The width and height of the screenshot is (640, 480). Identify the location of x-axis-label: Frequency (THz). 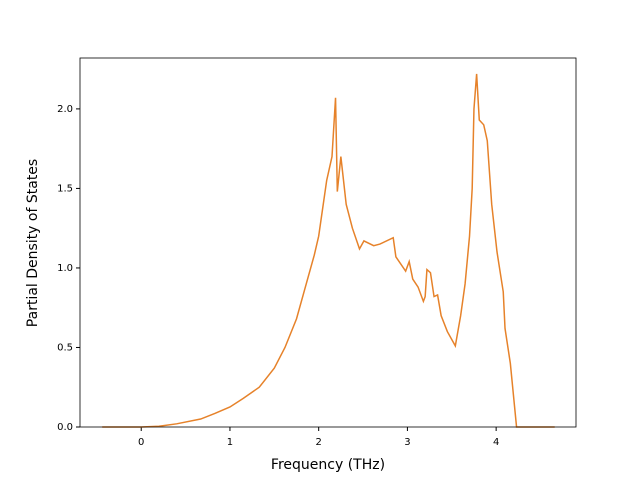
(328, 465).